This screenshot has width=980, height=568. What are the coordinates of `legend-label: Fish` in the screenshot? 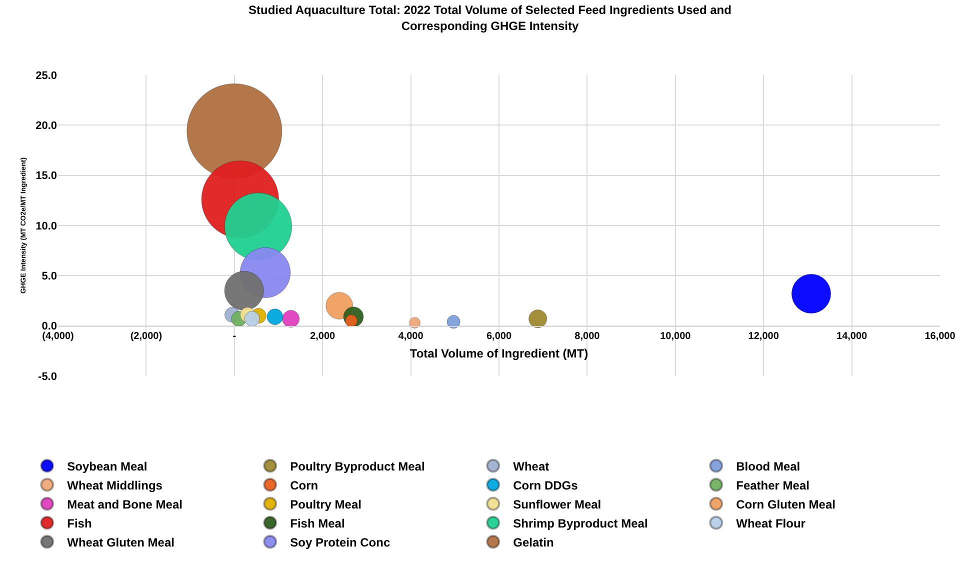 It's located at (79, 523).